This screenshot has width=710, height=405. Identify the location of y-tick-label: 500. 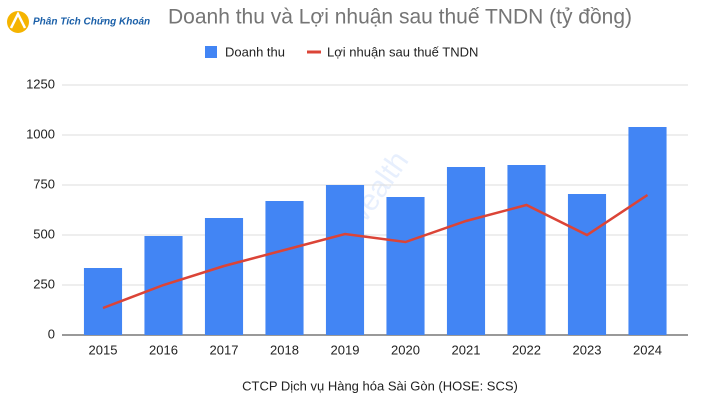
(44, 233).